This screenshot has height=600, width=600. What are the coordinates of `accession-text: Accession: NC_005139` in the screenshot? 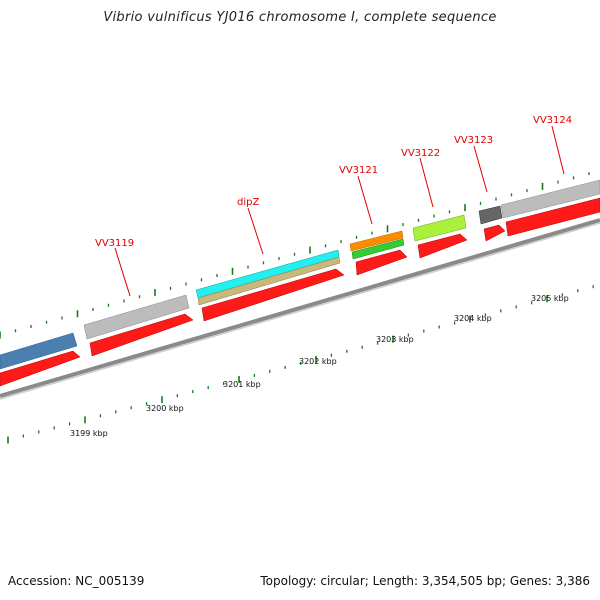 It's located at (76, 581).